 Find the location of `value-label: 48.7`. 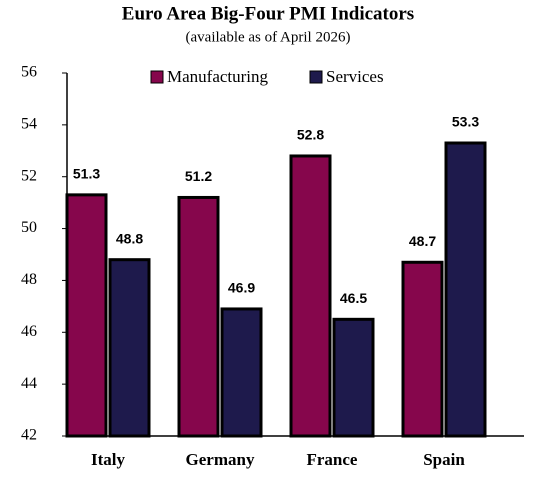

value-label: 48.7 is located at coordinates (422, 241).